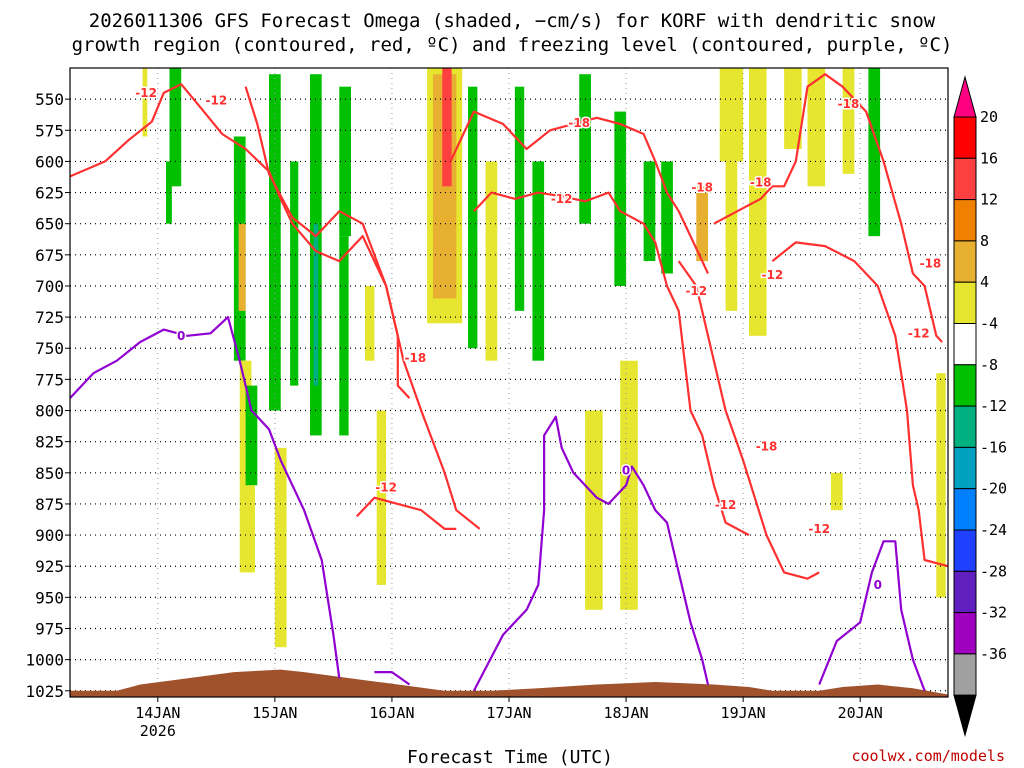  What do you see at coordinates (157, 713) in the screenshot?
I see `x-tick-label: 14JAN` at bounding box center [157, 713].